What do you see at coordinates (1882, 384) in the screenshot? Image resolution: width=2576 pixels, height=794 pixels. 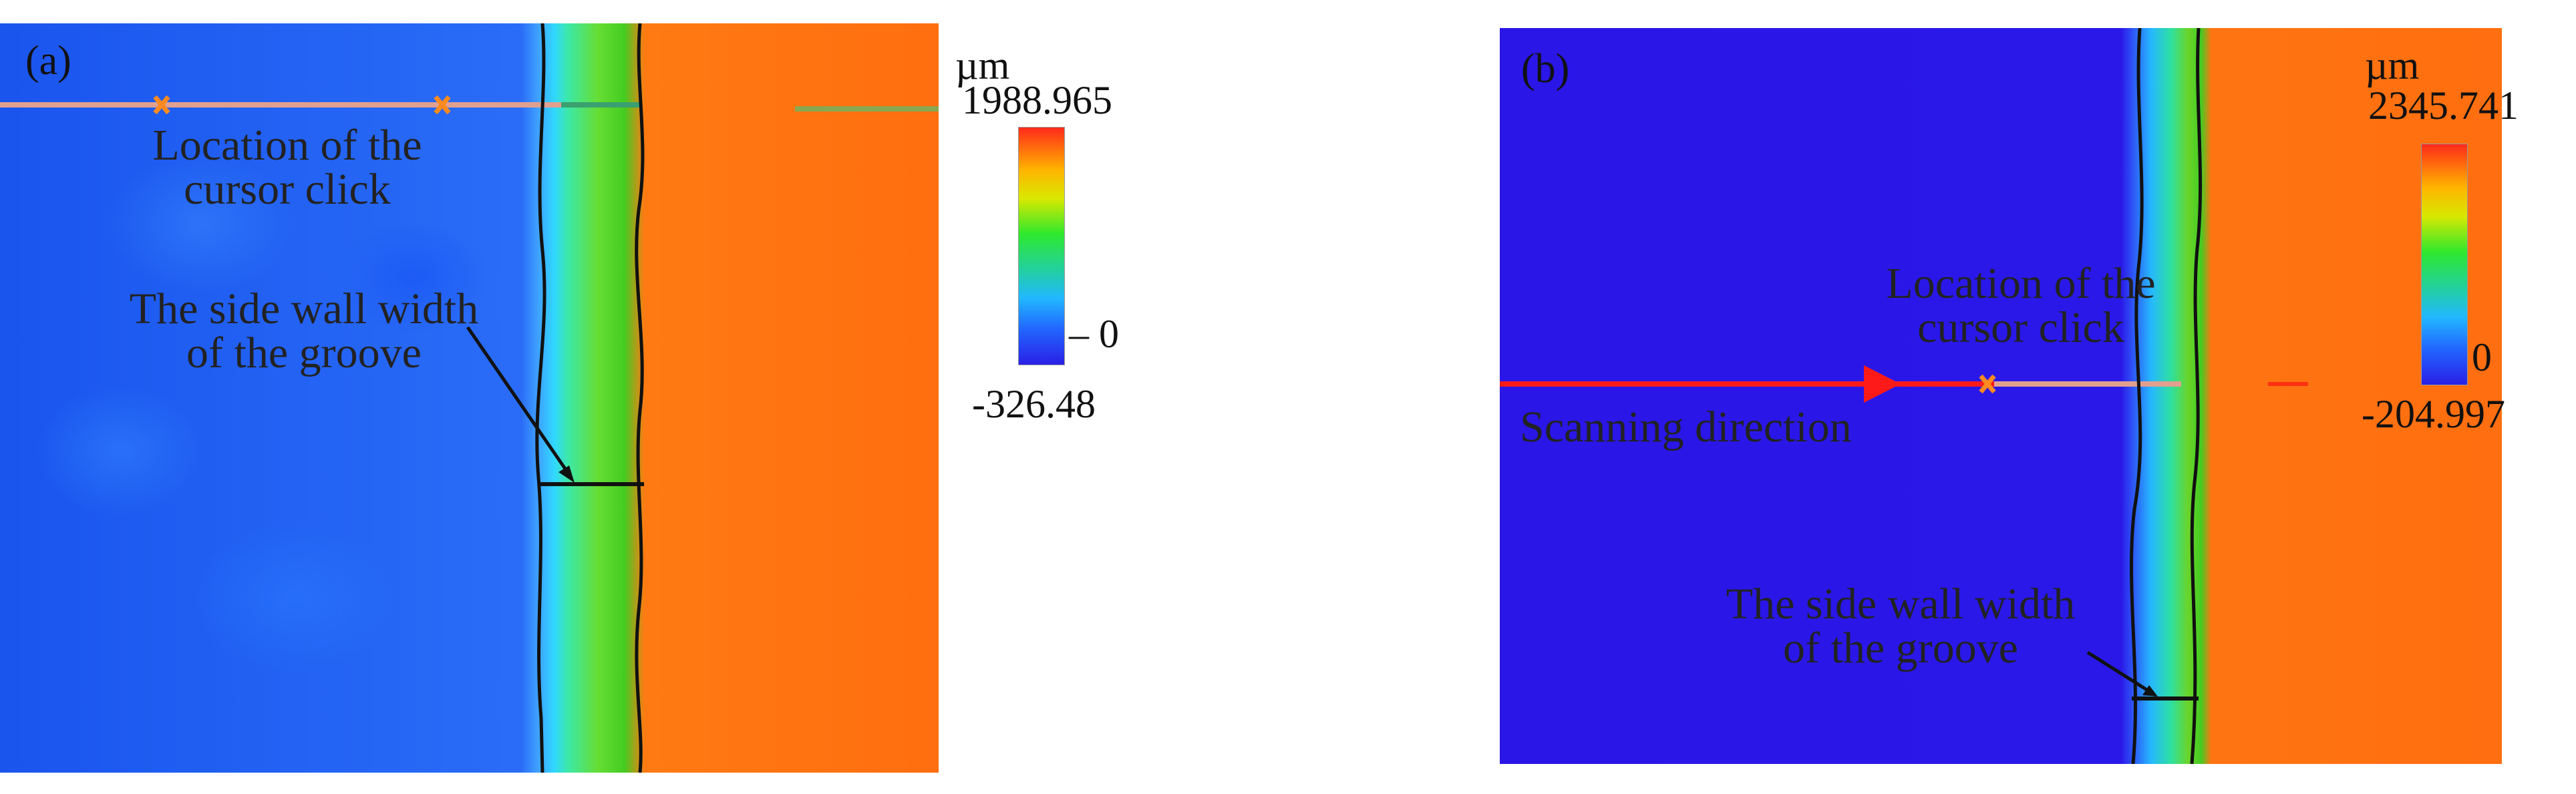 I see `scan-direction-arrowhead` at bounding box center [1882, 384].